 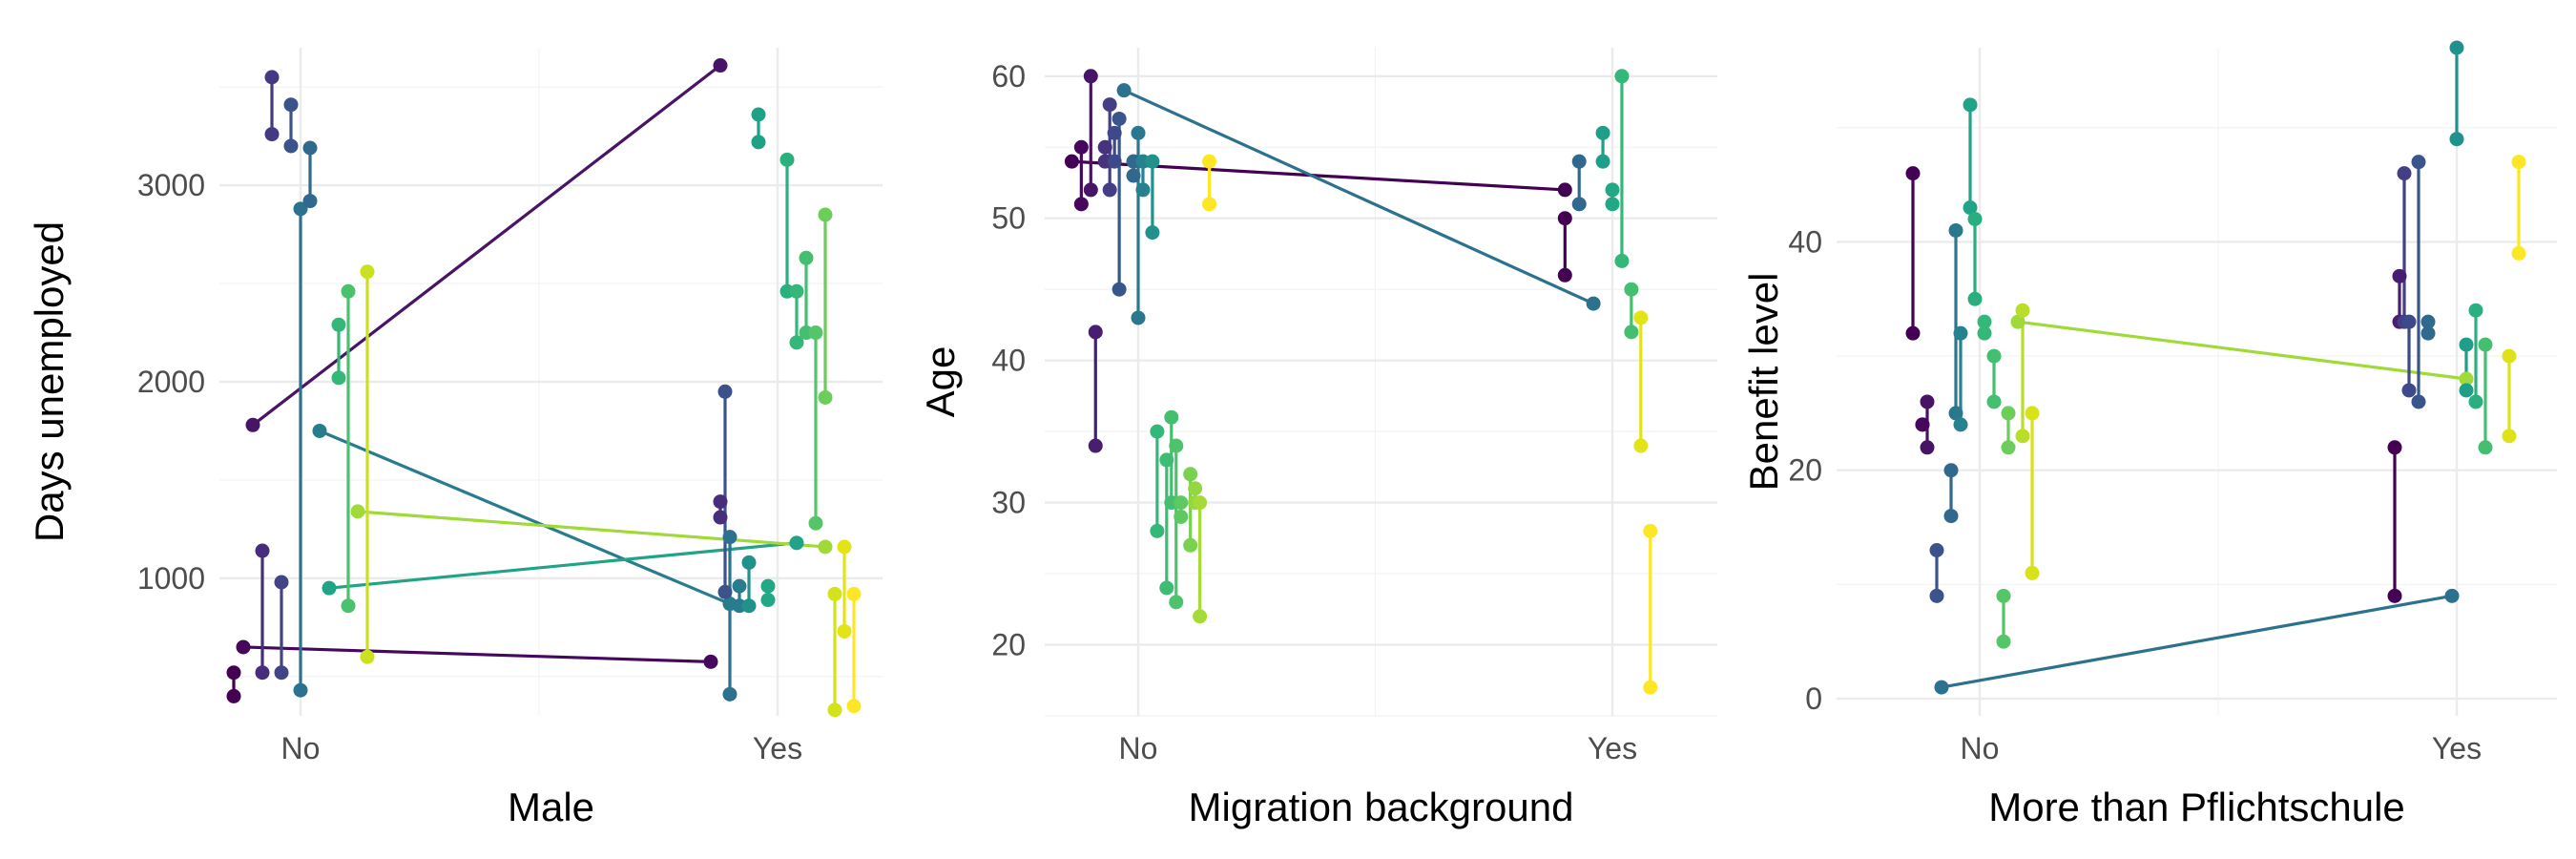 I want to click on y-axis-title: Age, so click(x=940, y=382).